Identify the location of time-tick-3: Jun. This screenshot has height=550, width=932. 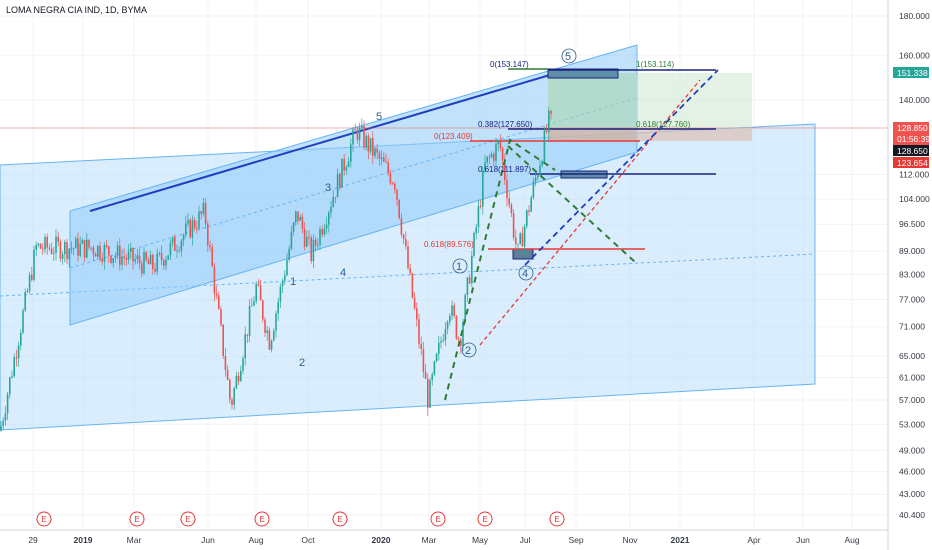
(208, 540).